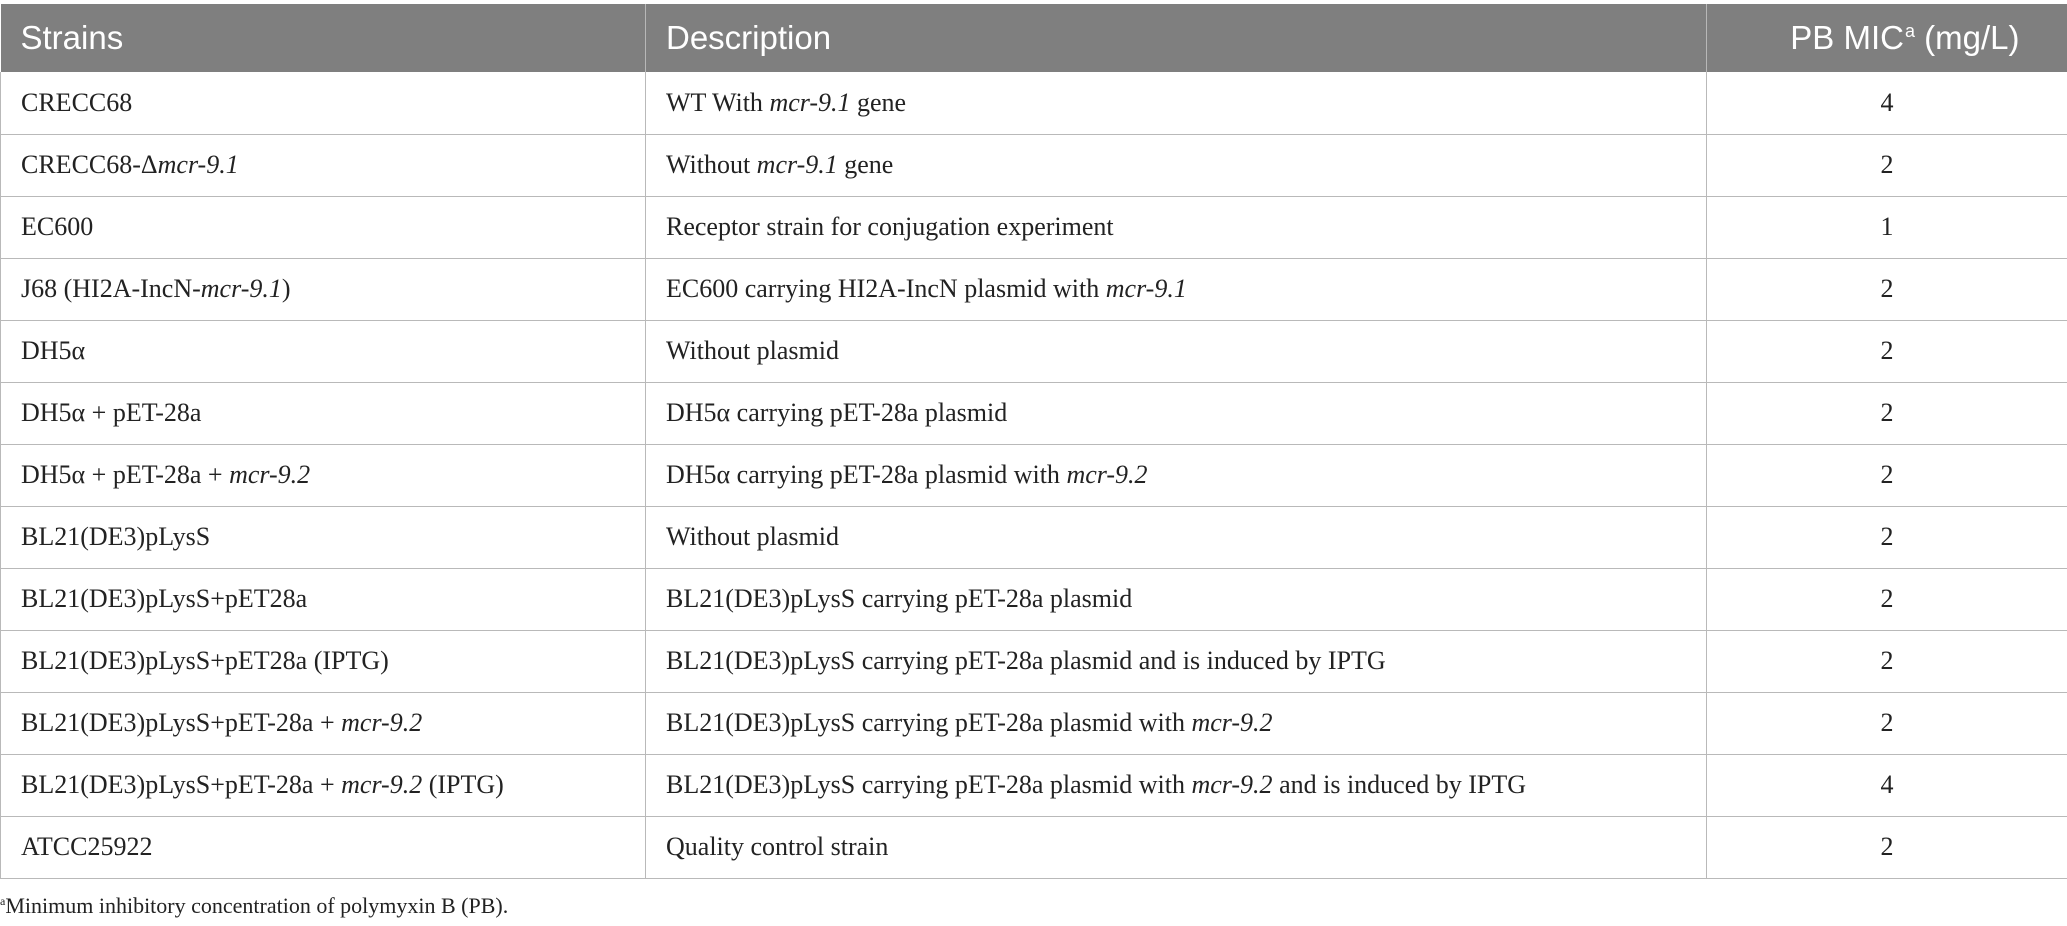 The width and height of the screenshot is (2067, 926). I want to click on table-row: DH5α Without plasmid 2, so click(1033, 351).